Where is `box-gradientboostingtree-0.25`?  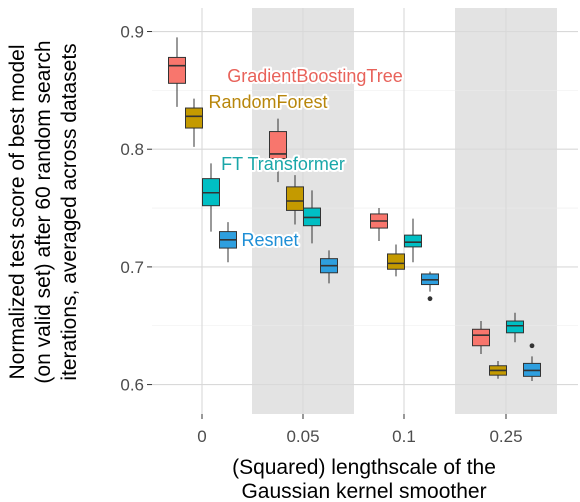 box-gradientboostingtree-0.25 is located at coordinates (481, 337).